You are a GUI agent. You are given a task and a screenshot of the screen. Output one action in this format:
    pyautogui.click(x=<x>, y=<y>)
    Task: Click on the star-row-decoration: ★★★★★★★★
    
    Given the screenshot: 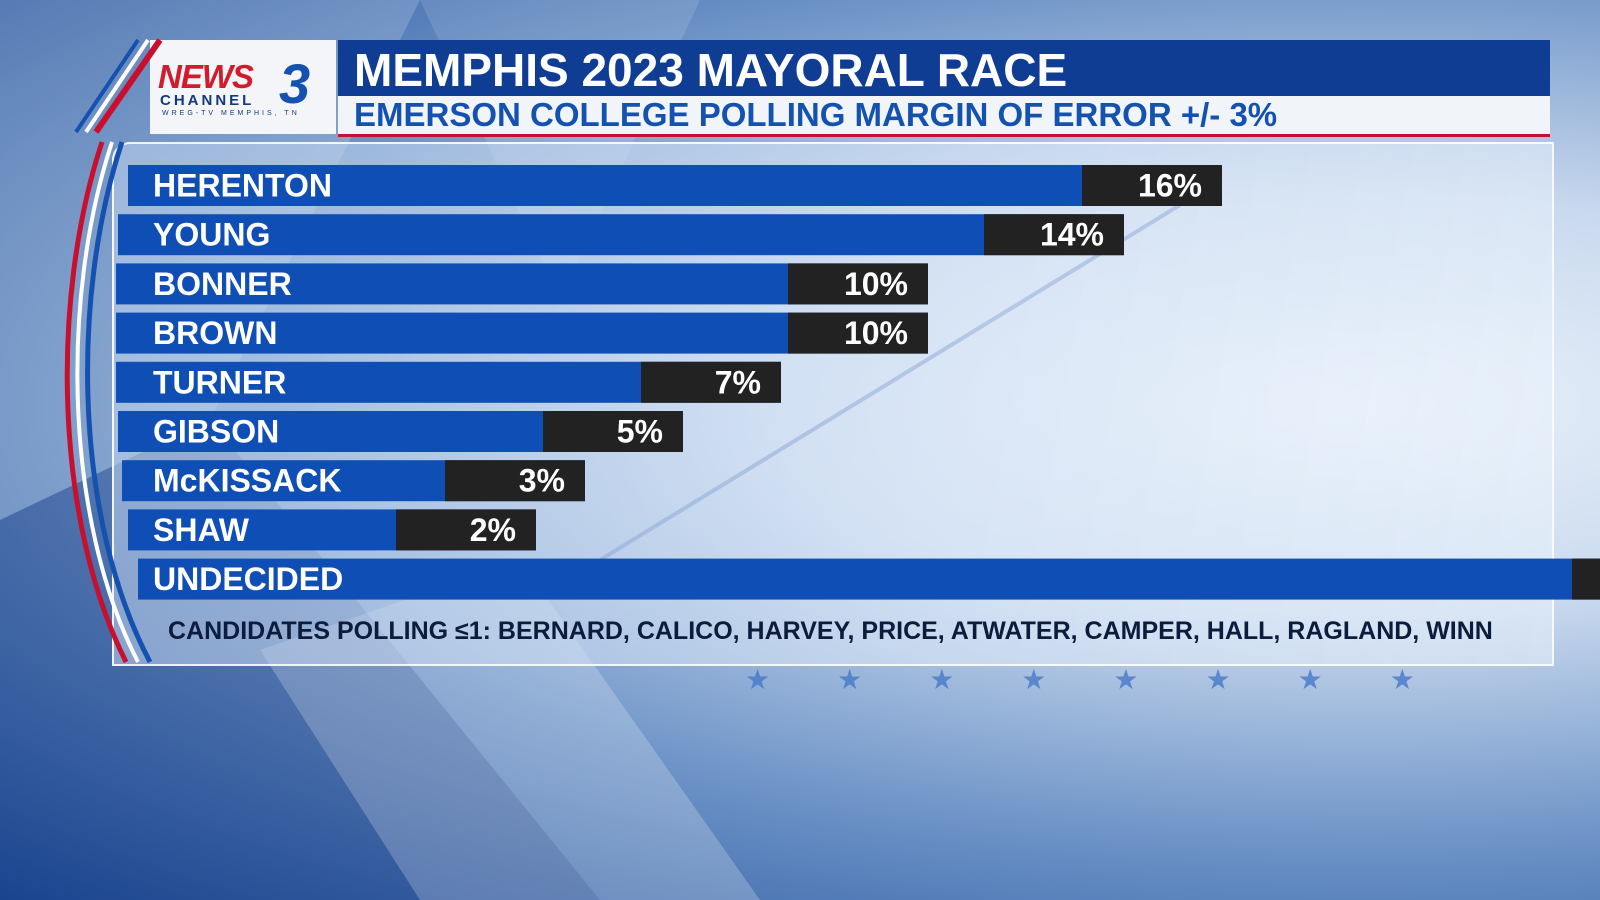 What is the action you would take?
    pyautogui.click(x=1113, y=679)
    